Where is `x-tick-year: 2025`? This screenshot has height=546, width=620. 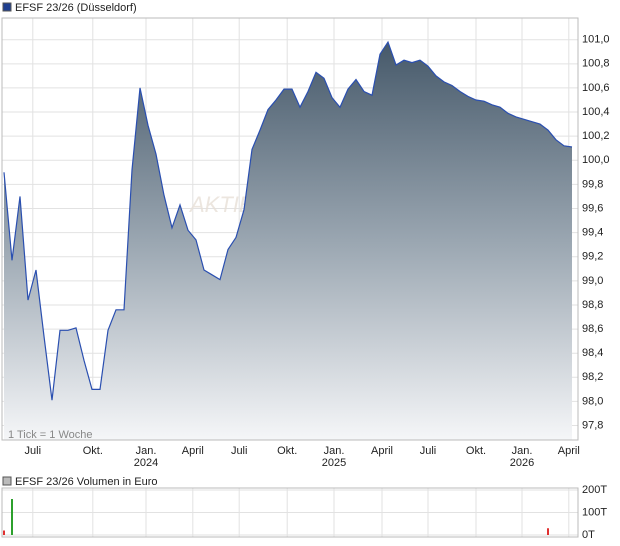
x-tick-year: 2025 is located at coordinates (334, 463).